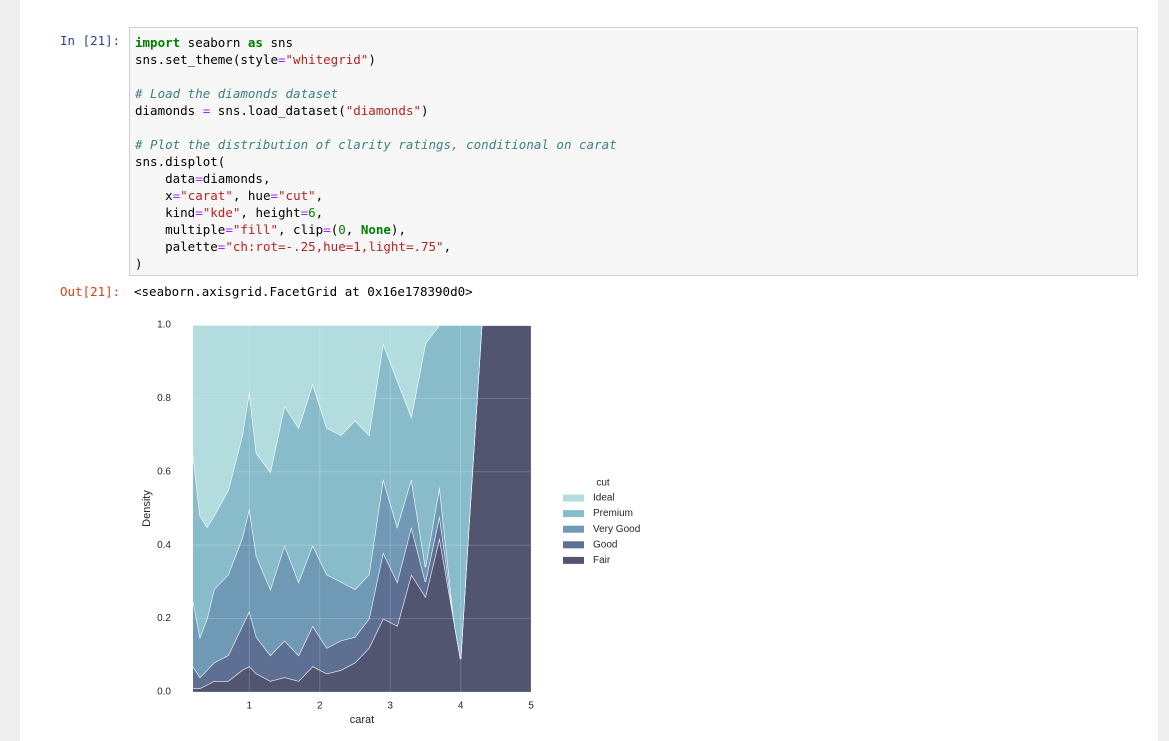 The height and width of the screenshot is (741, 1169). Describe the element at coordinates (390, 706) in the screenshot. I see `x-tick-label: 3` at that location.